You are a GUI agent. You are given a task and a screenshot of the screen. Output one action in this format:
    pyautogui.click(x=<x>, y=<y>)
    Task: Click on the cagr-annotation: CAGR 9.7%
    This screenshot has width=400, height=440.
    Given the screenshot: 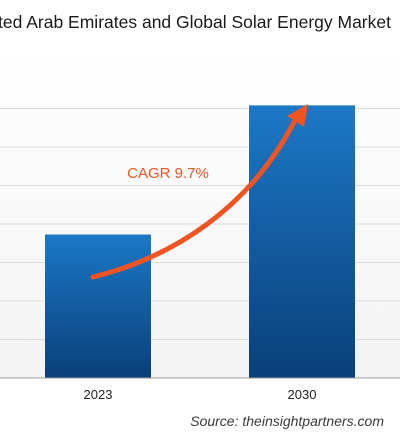 What is the action you would take?
    pyautogui.click(x=168, y=173)
    